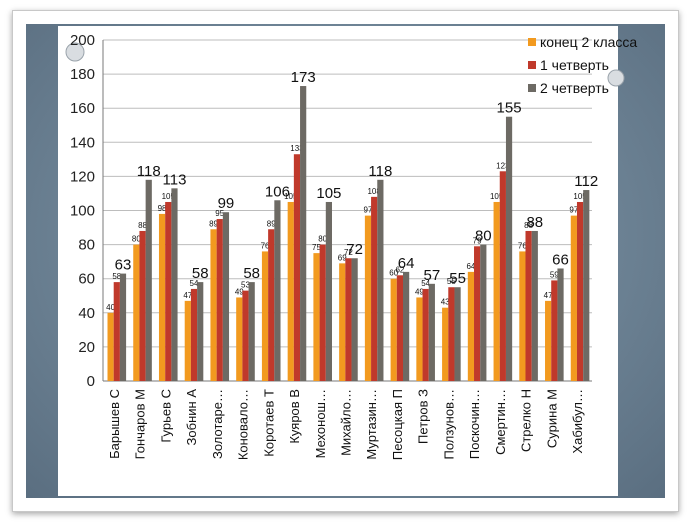 Image resolution: width=689 pixels, height=526 pixels. Describe the element at coordinates (86, 313) in the screenshot. I see `y-tick-label: 40` at that location.